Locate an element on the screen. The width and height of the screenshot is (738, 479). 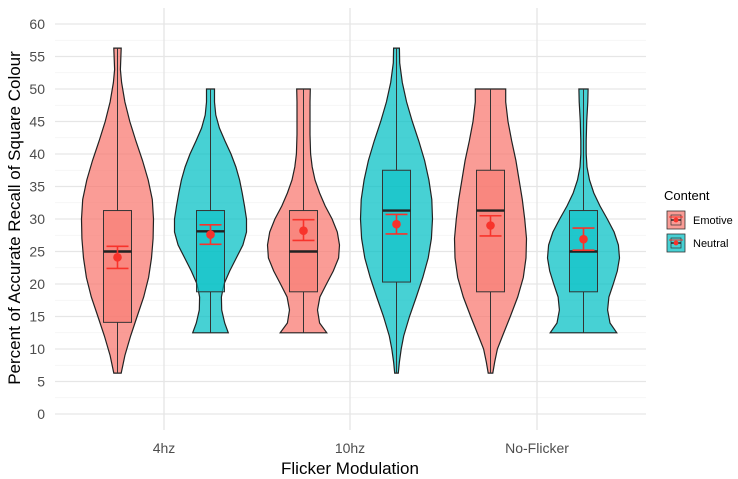
x-axis-title: Flicker Modulation is located at coordinates (350, 468).